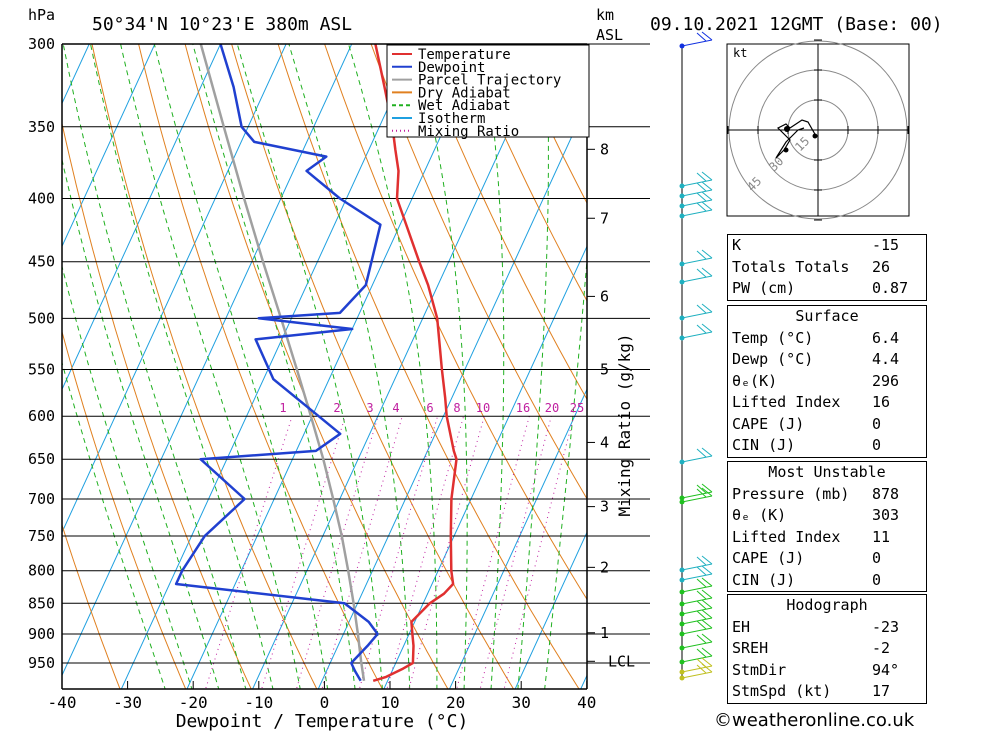  What do you see at coordinates (621, 661) in the screenshot?
I see `km-tick-label: LCL` at bounding box center [621, 661].